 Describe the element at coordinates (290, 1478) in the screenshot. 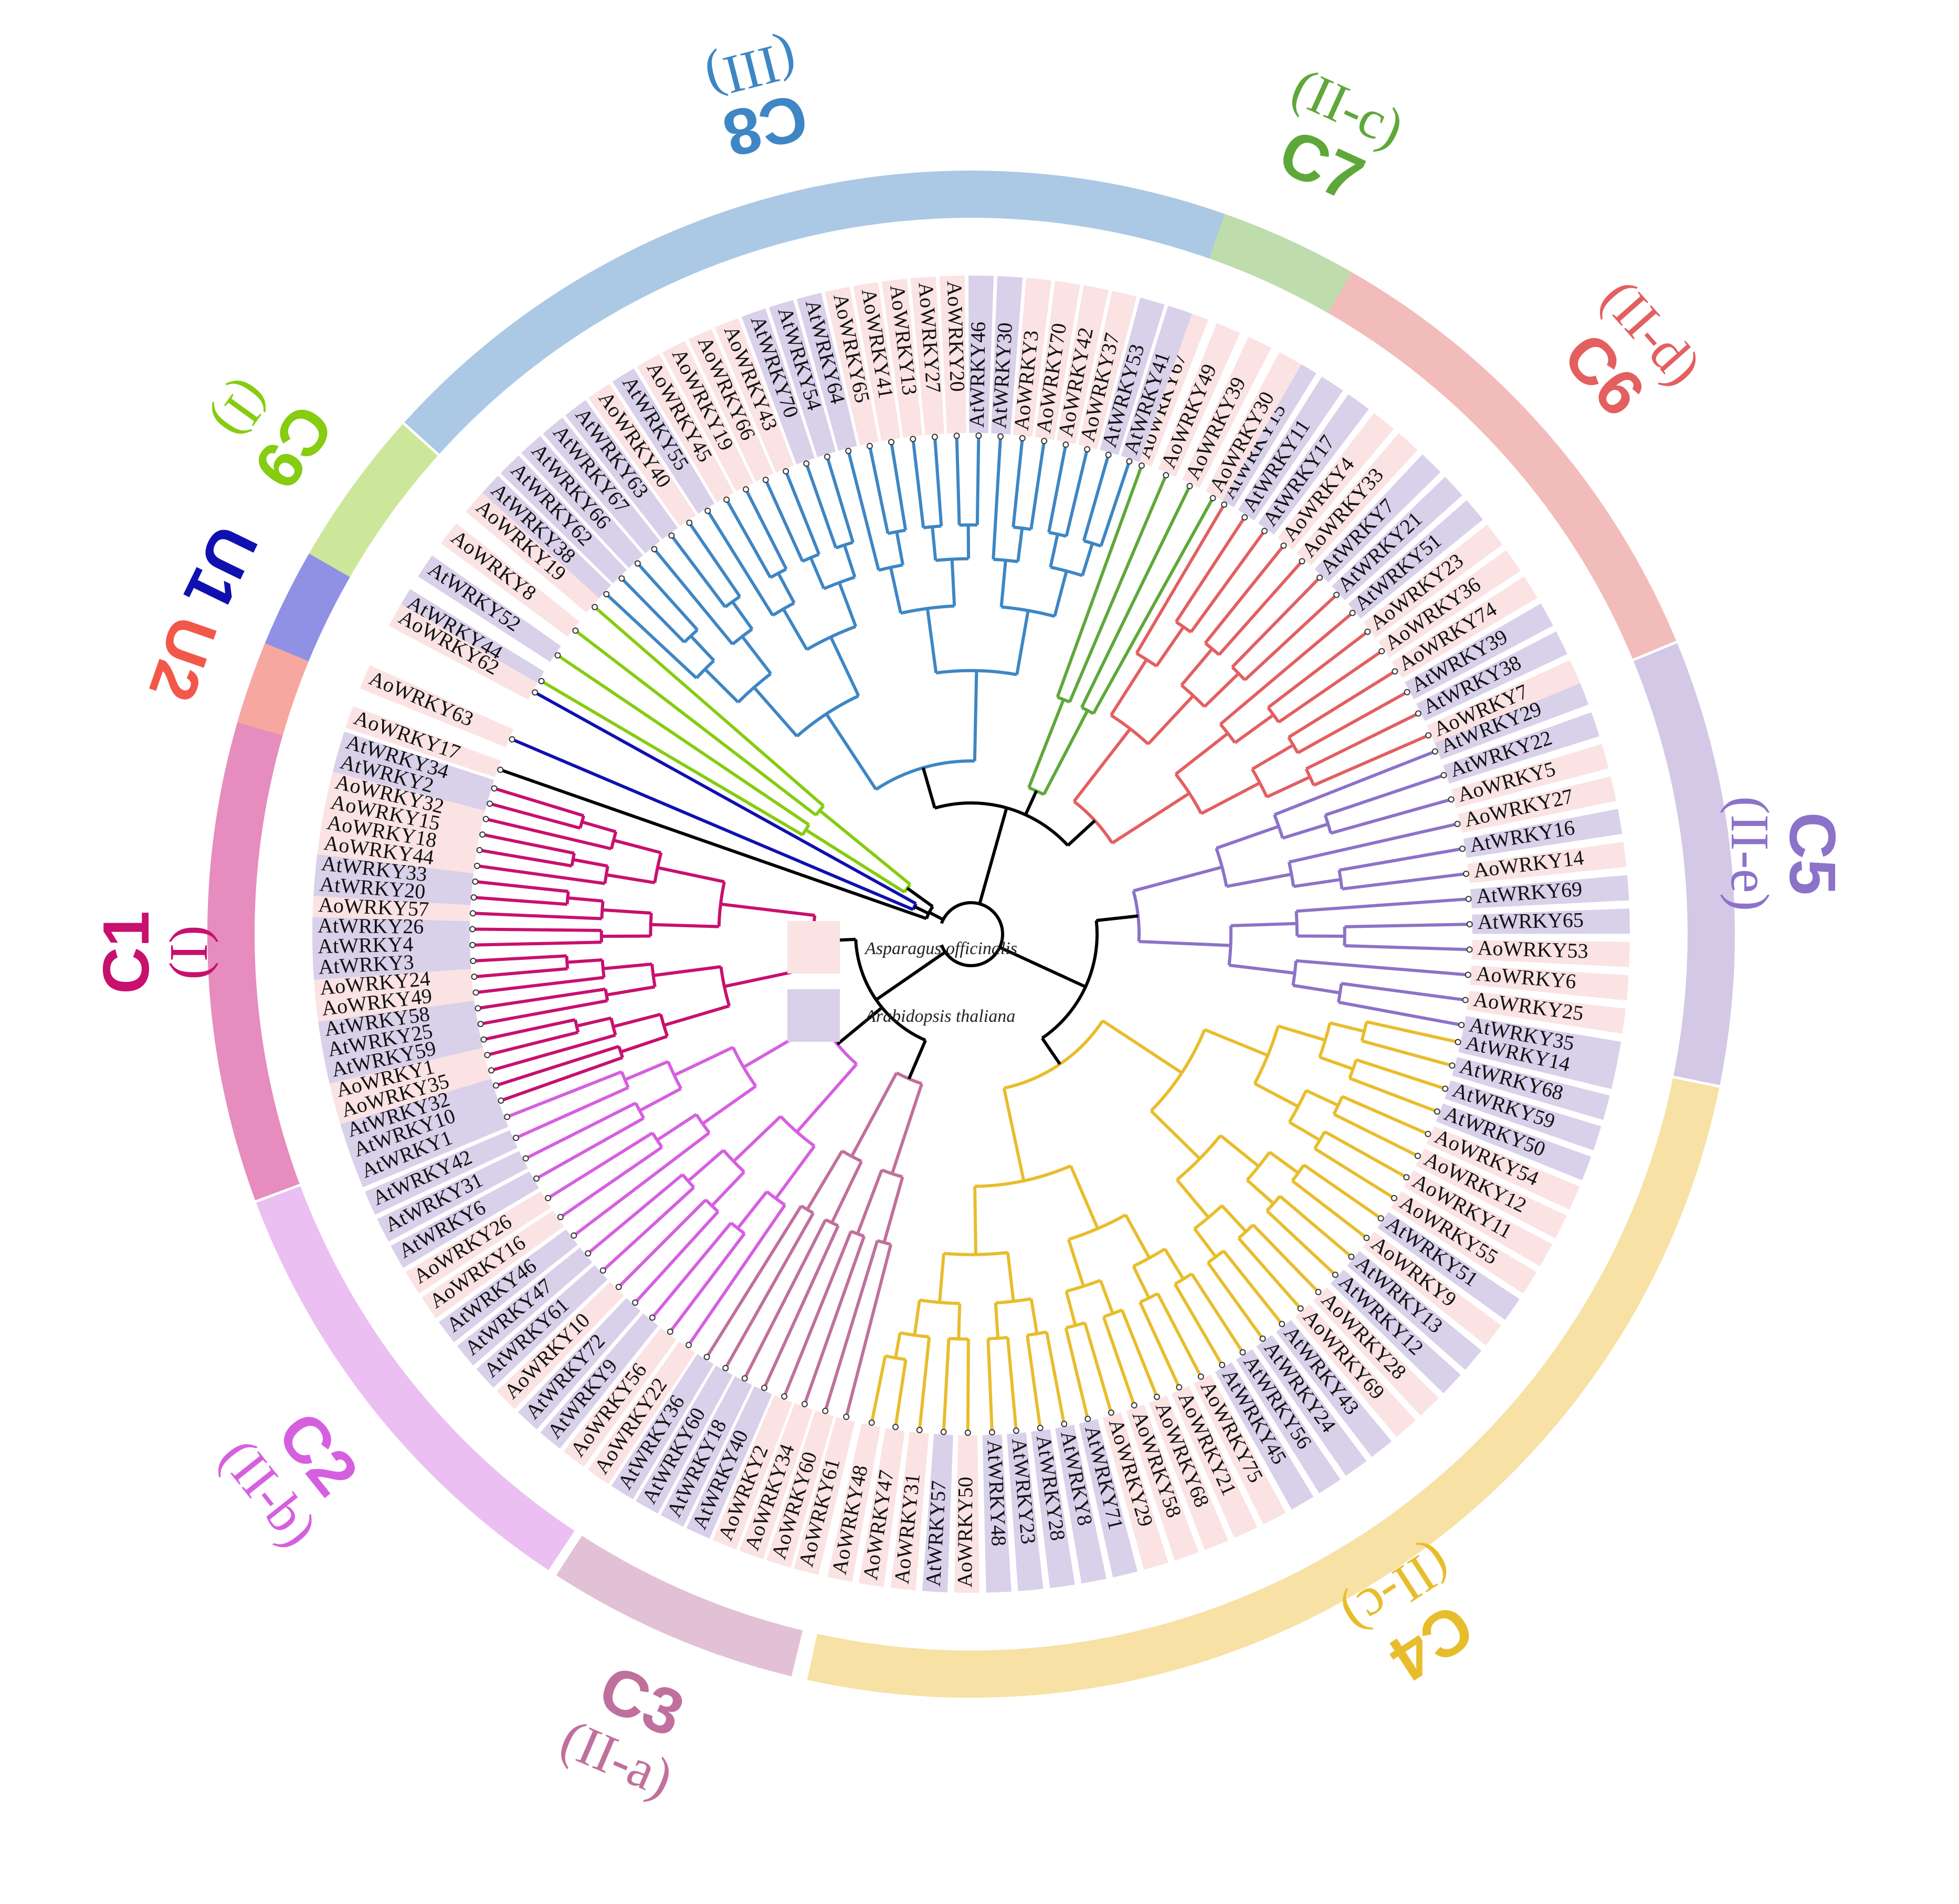

I see `clade-label-c2: C2(II-b)` at that location.